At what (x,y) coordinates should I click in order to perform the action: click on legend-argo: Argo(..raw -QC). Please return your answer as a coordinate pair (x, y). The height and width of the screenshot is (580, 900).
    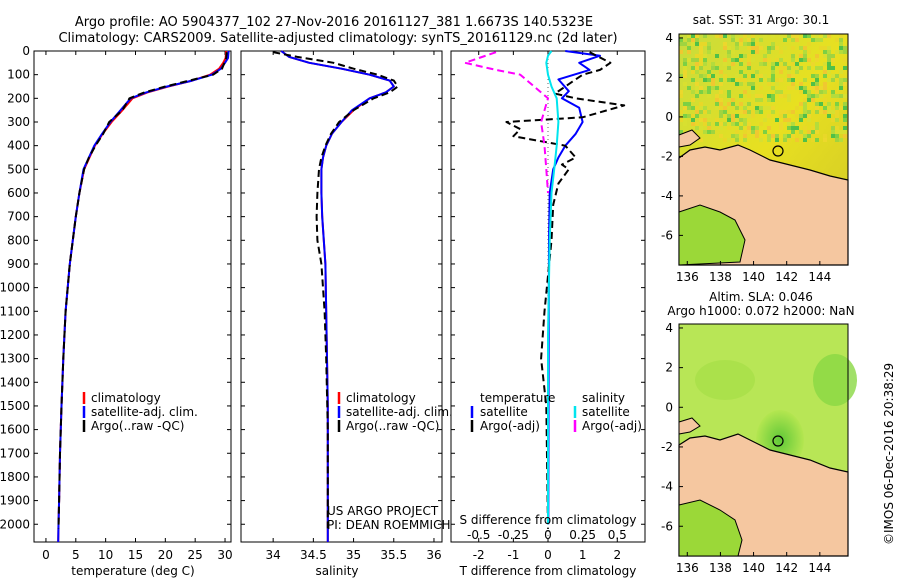
    Looking at the image, I should click on (137, 426).